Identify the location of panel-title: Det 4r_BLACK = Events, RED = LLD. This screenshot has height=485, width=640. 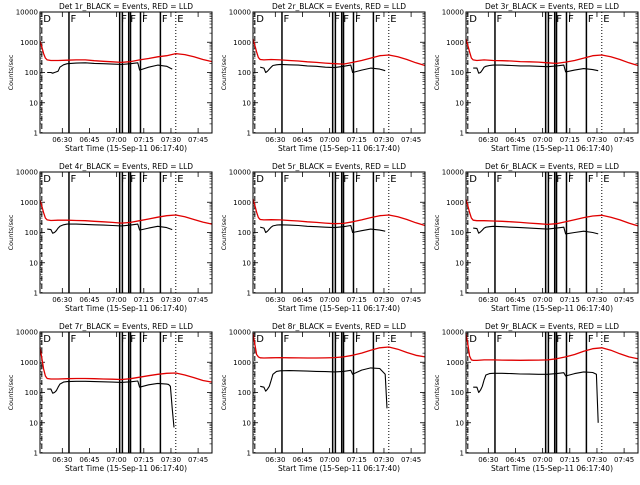
(126, 166).